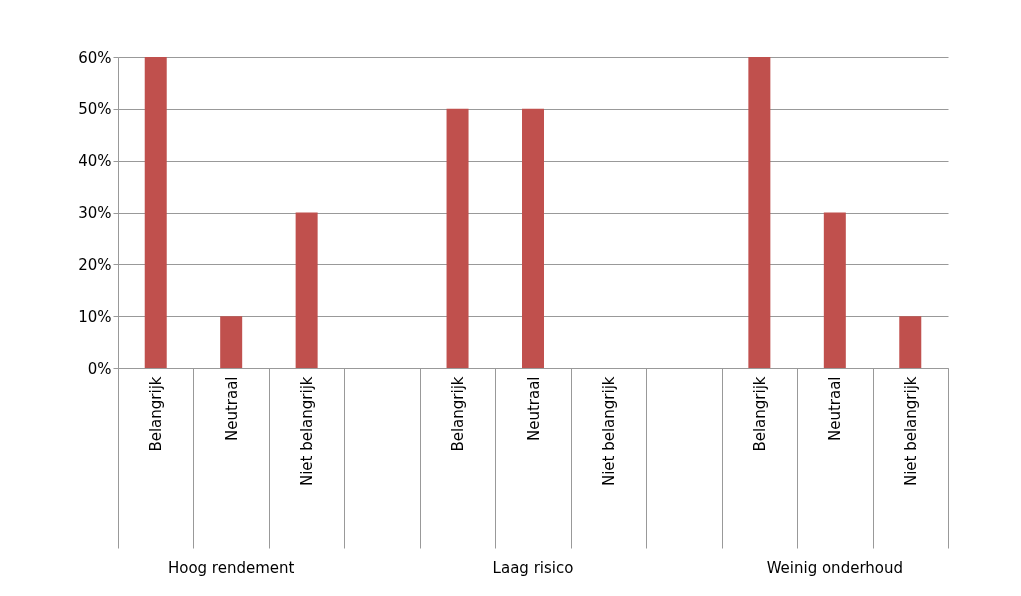  I want to click on y-tick-label: 10%, so click(95, 316).